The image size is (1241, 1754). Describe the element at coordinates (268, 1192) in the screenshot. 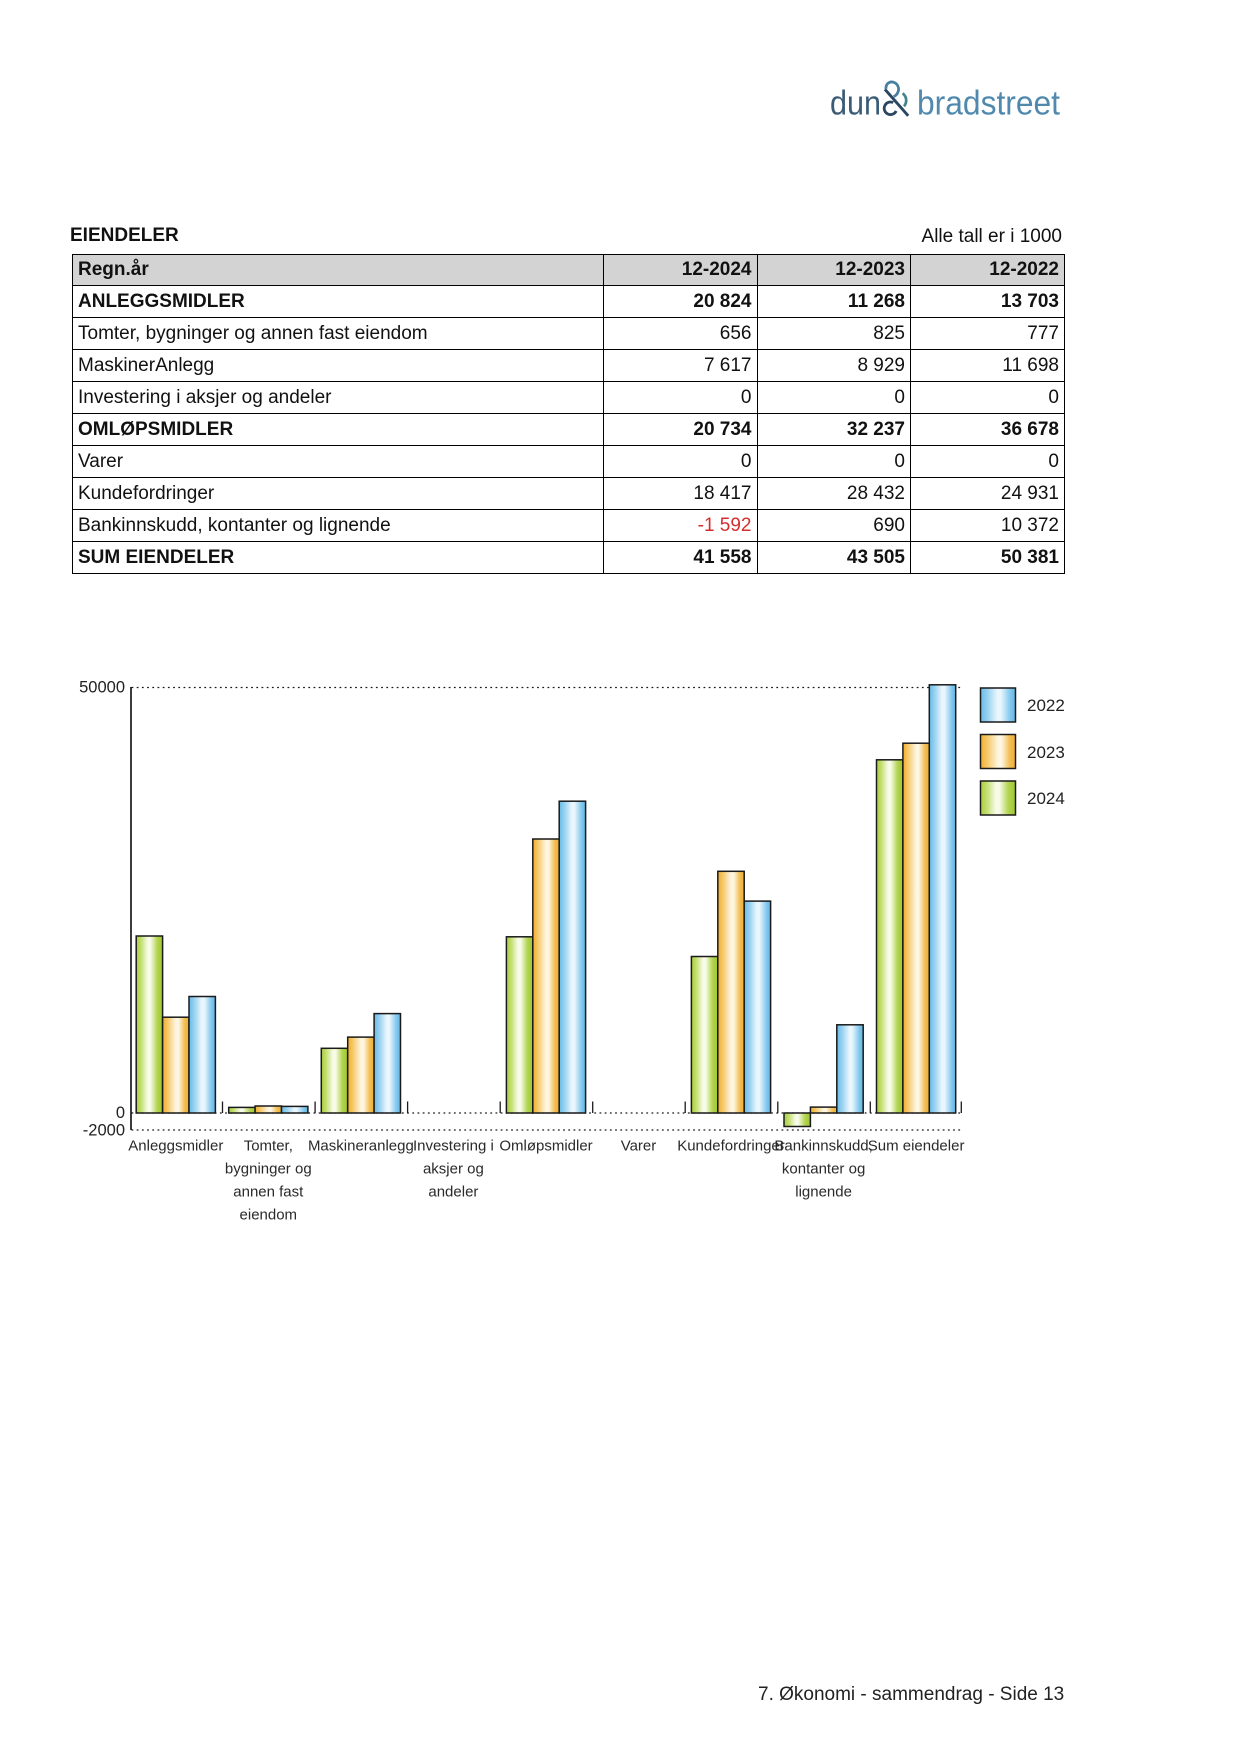

I see `svg-text: annen fast` at that location.